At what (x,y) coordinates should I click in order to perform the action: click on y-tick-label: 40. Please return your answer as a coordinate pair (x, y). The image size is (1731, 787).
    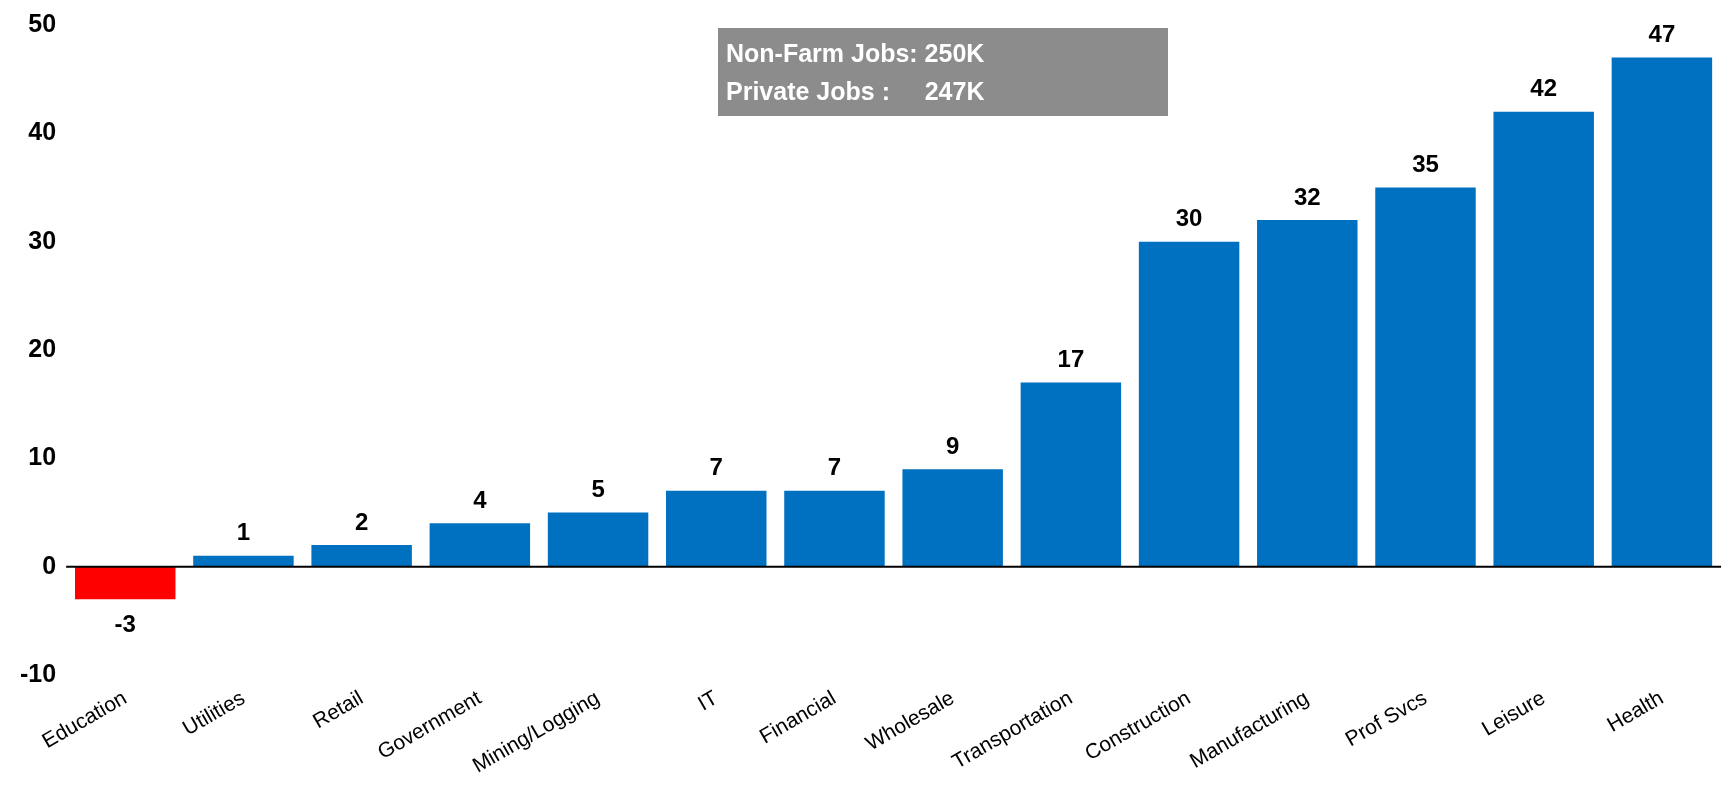
    Looking at the image, I should click on (42, 131).